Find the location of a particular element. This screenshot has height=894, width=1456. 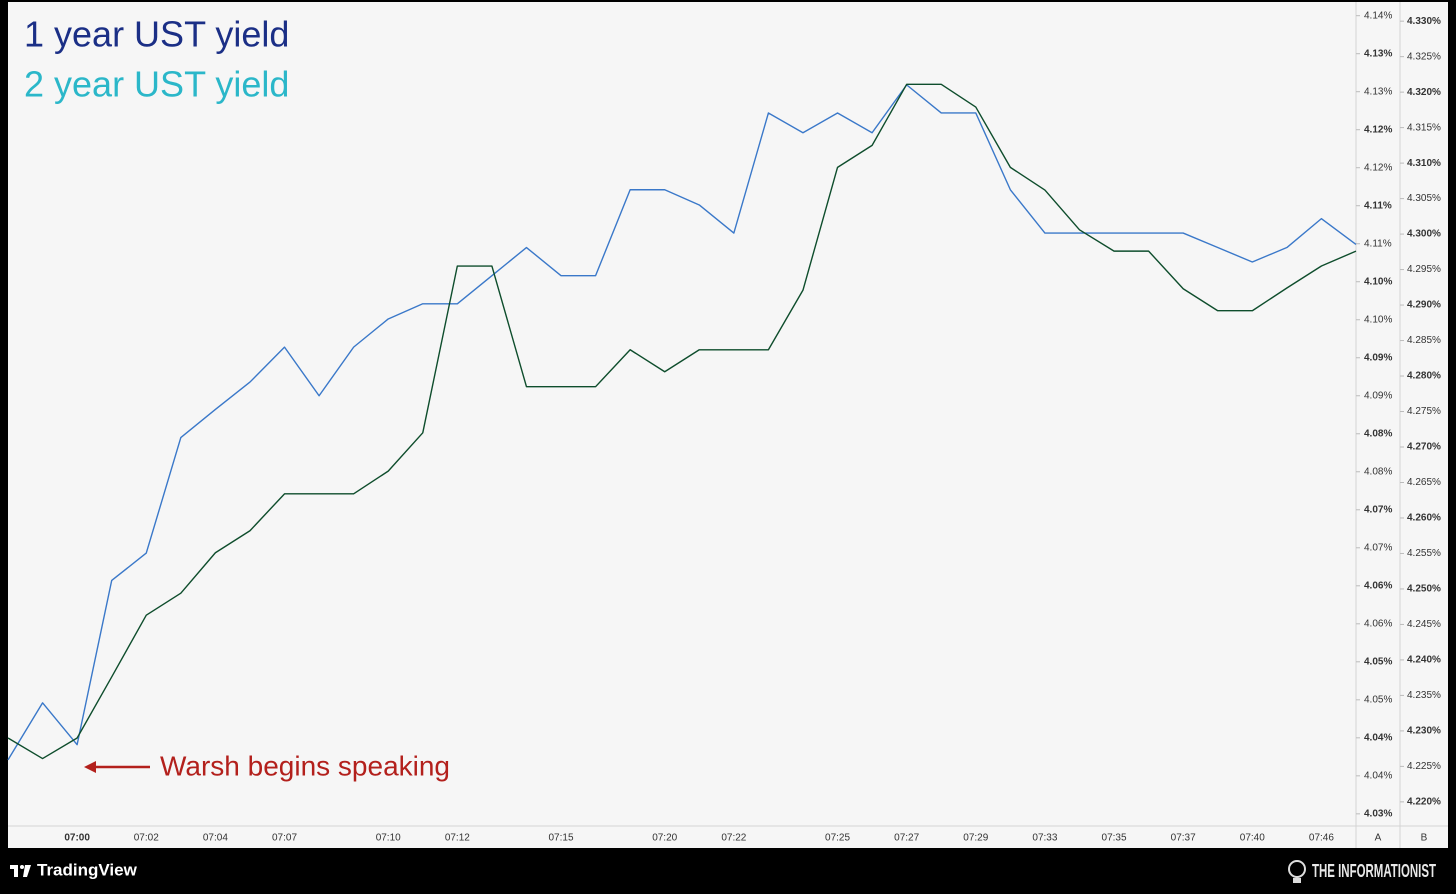

x-tick-label: 07:04 is located at coordinates (215, 838).